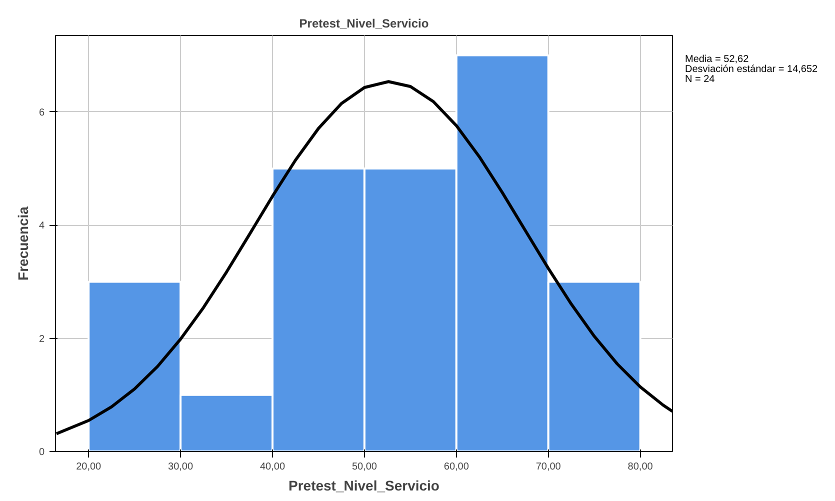 The height and width of the screenshot is (501, 835). I want to click on y-tick-label: 2, so click(41, 339).